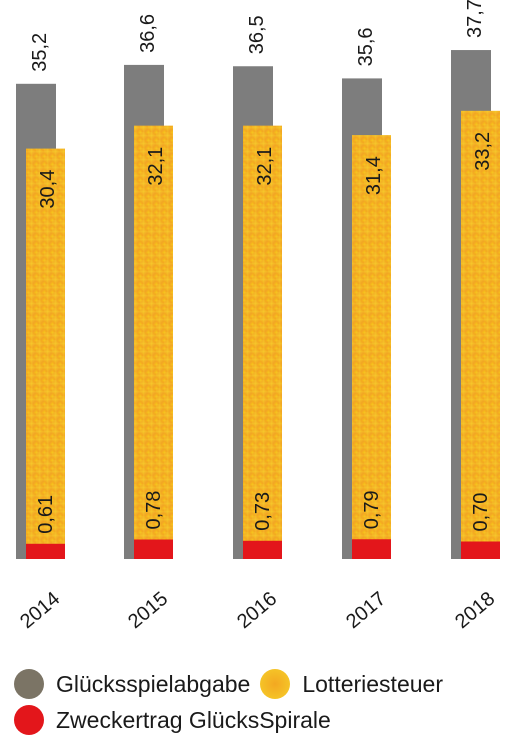 The height and width of the screenshot is (742, 525). Describe the element at coordinates (372, 509) in the screenshot. I see `label-zweckertrag-2017: 0,79` at that location.